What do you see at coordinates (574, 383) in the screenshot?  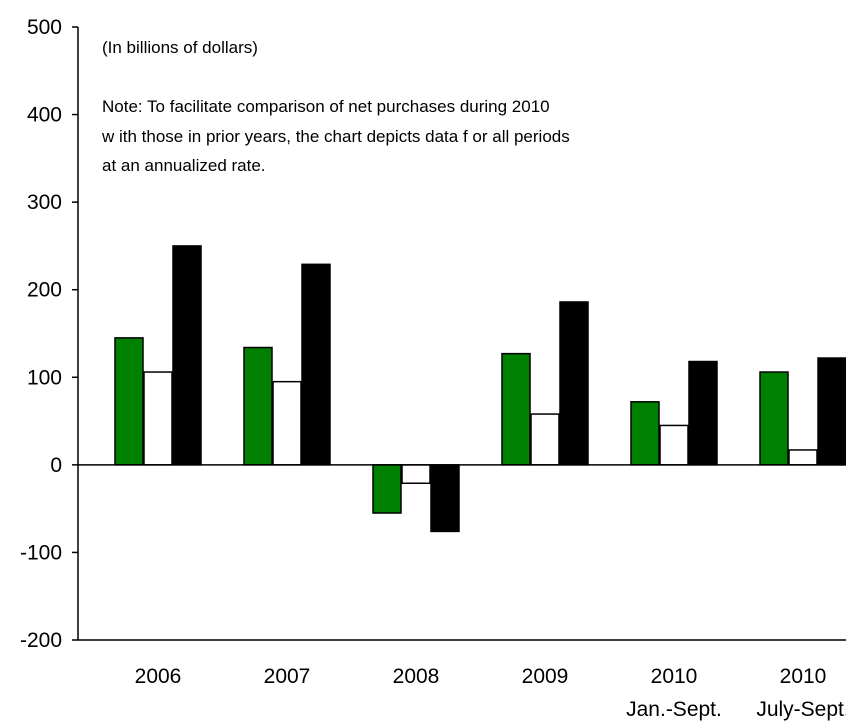 I see `bar-series-3-2009` at bounding box center [574, 383].